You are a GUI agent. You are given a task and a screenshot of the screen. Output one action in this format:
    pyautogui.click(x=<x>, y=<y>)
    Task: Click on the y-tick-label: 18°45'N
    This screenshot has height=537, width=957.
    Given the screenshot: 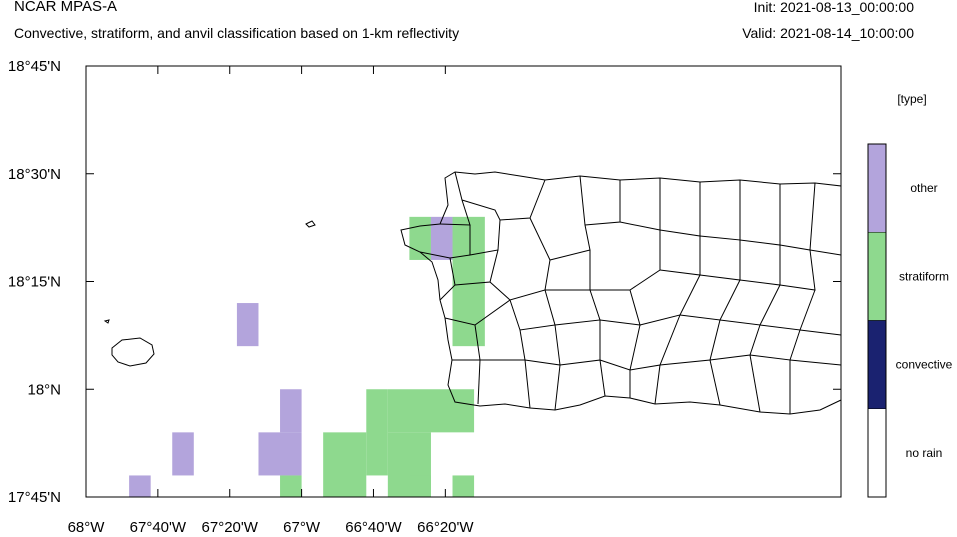 What is the action you would take?
    pyautogui.click(x=34, y=66)
    